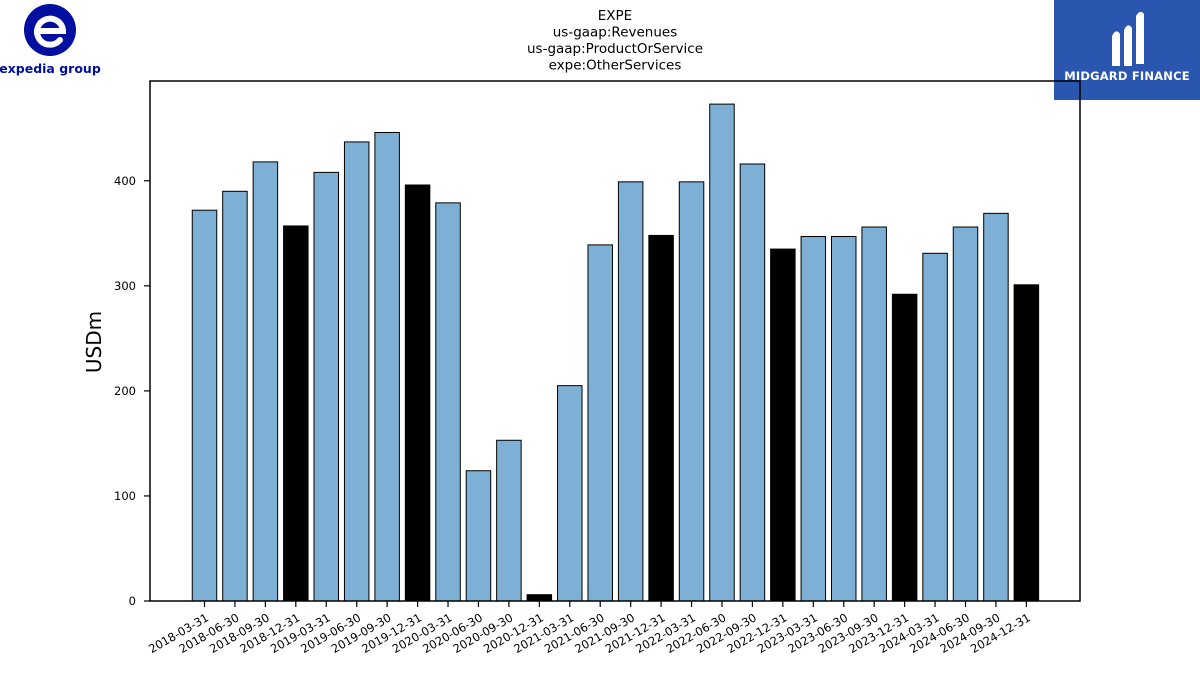  I want to click on y-tick-label: 200, so click(125, 391).